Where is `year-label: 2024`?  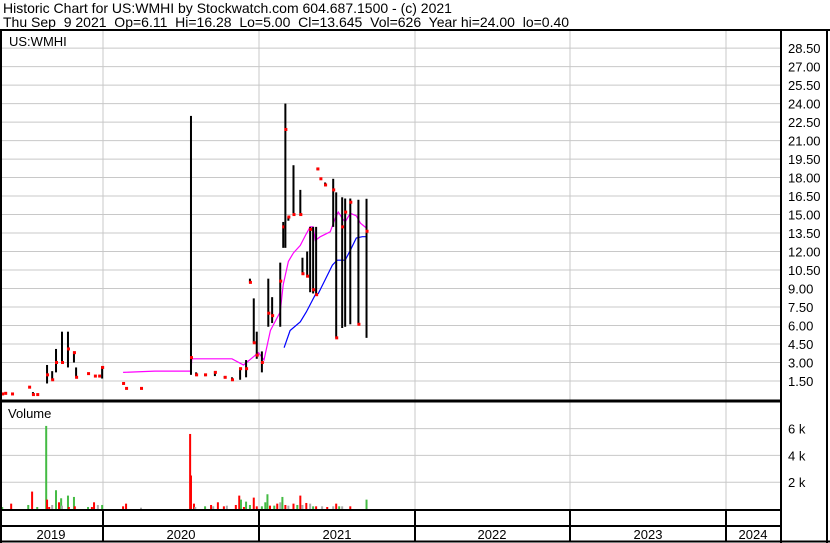
year-label: 2024 is located at coordinates (753, 534).